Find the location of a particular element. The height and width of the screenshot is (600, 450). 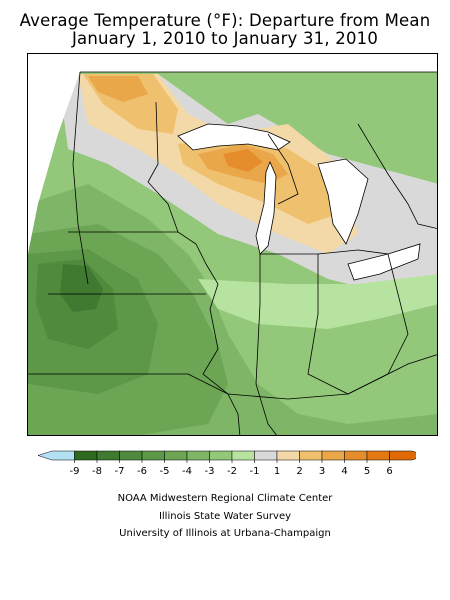

credit-line: NOAA Midwestern Regional Climate Center is located at coordinates (225, 498).